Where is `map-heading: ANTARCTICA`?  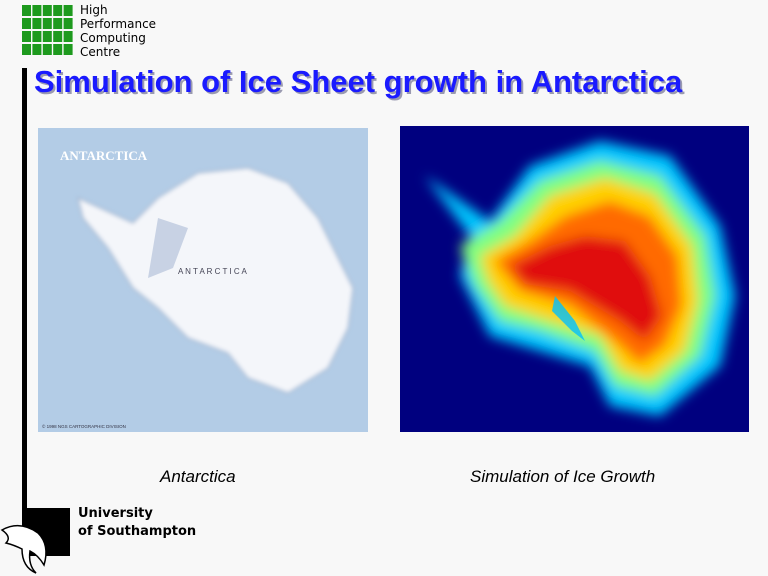 map-heading: ANTARCTICA is located at coordinates (104, 155).